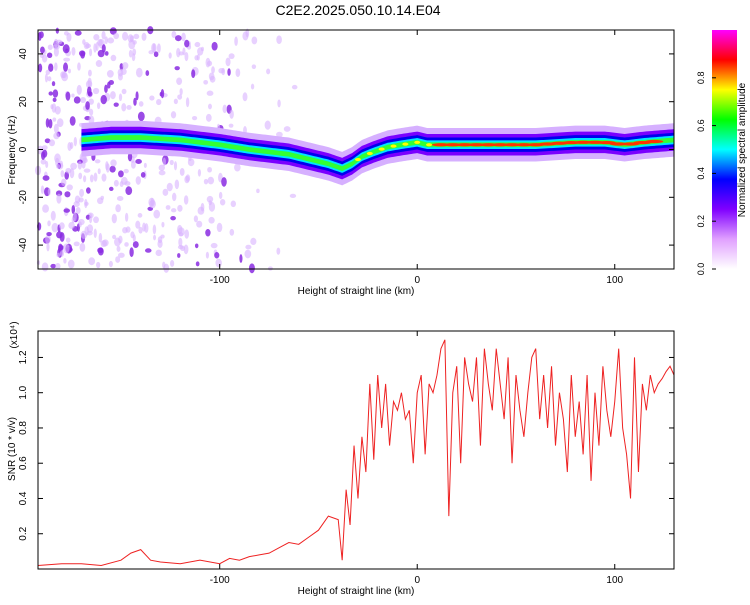 The width and height of the screenshot is (750, 605). I want to click on spectrogram-noise-layer, so click(166, 150).